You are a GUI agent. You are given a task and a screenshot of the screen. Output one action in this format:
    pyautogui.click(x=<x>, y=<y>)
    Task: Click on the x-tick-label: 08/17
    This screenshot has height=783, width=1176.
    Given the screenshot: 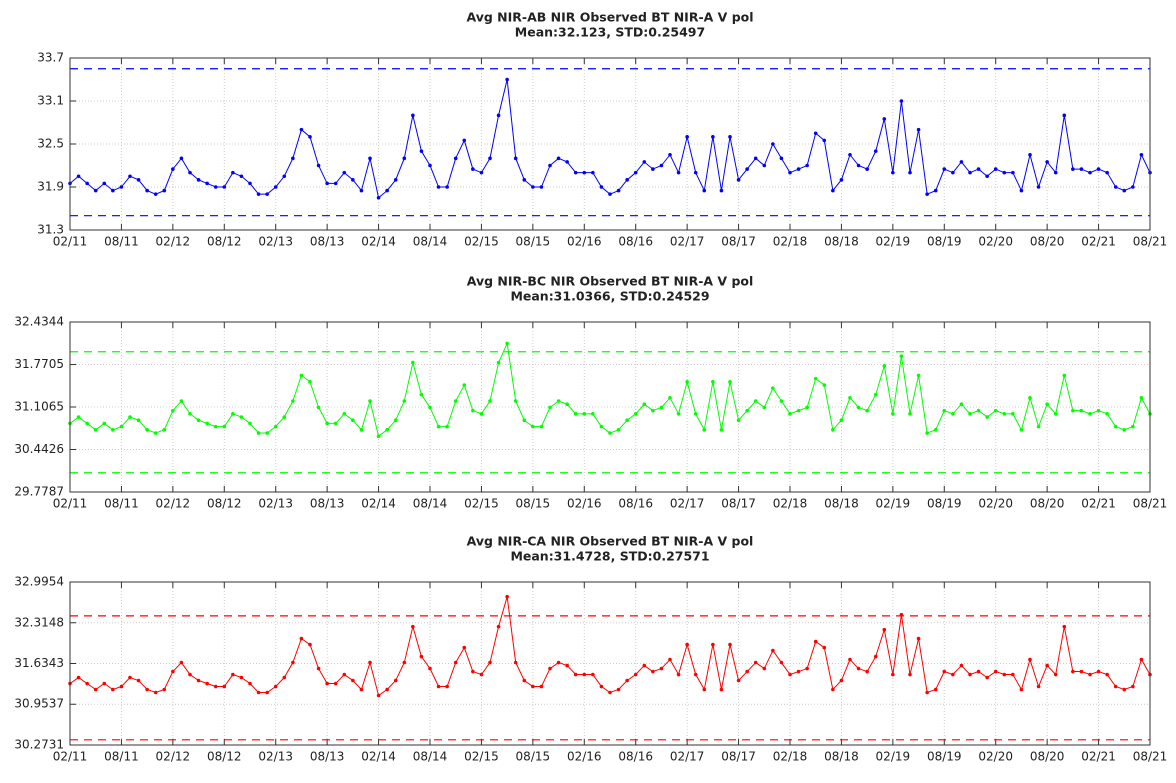 What is the action you would take?
    pyautogui.click(x=738, y=757)
    